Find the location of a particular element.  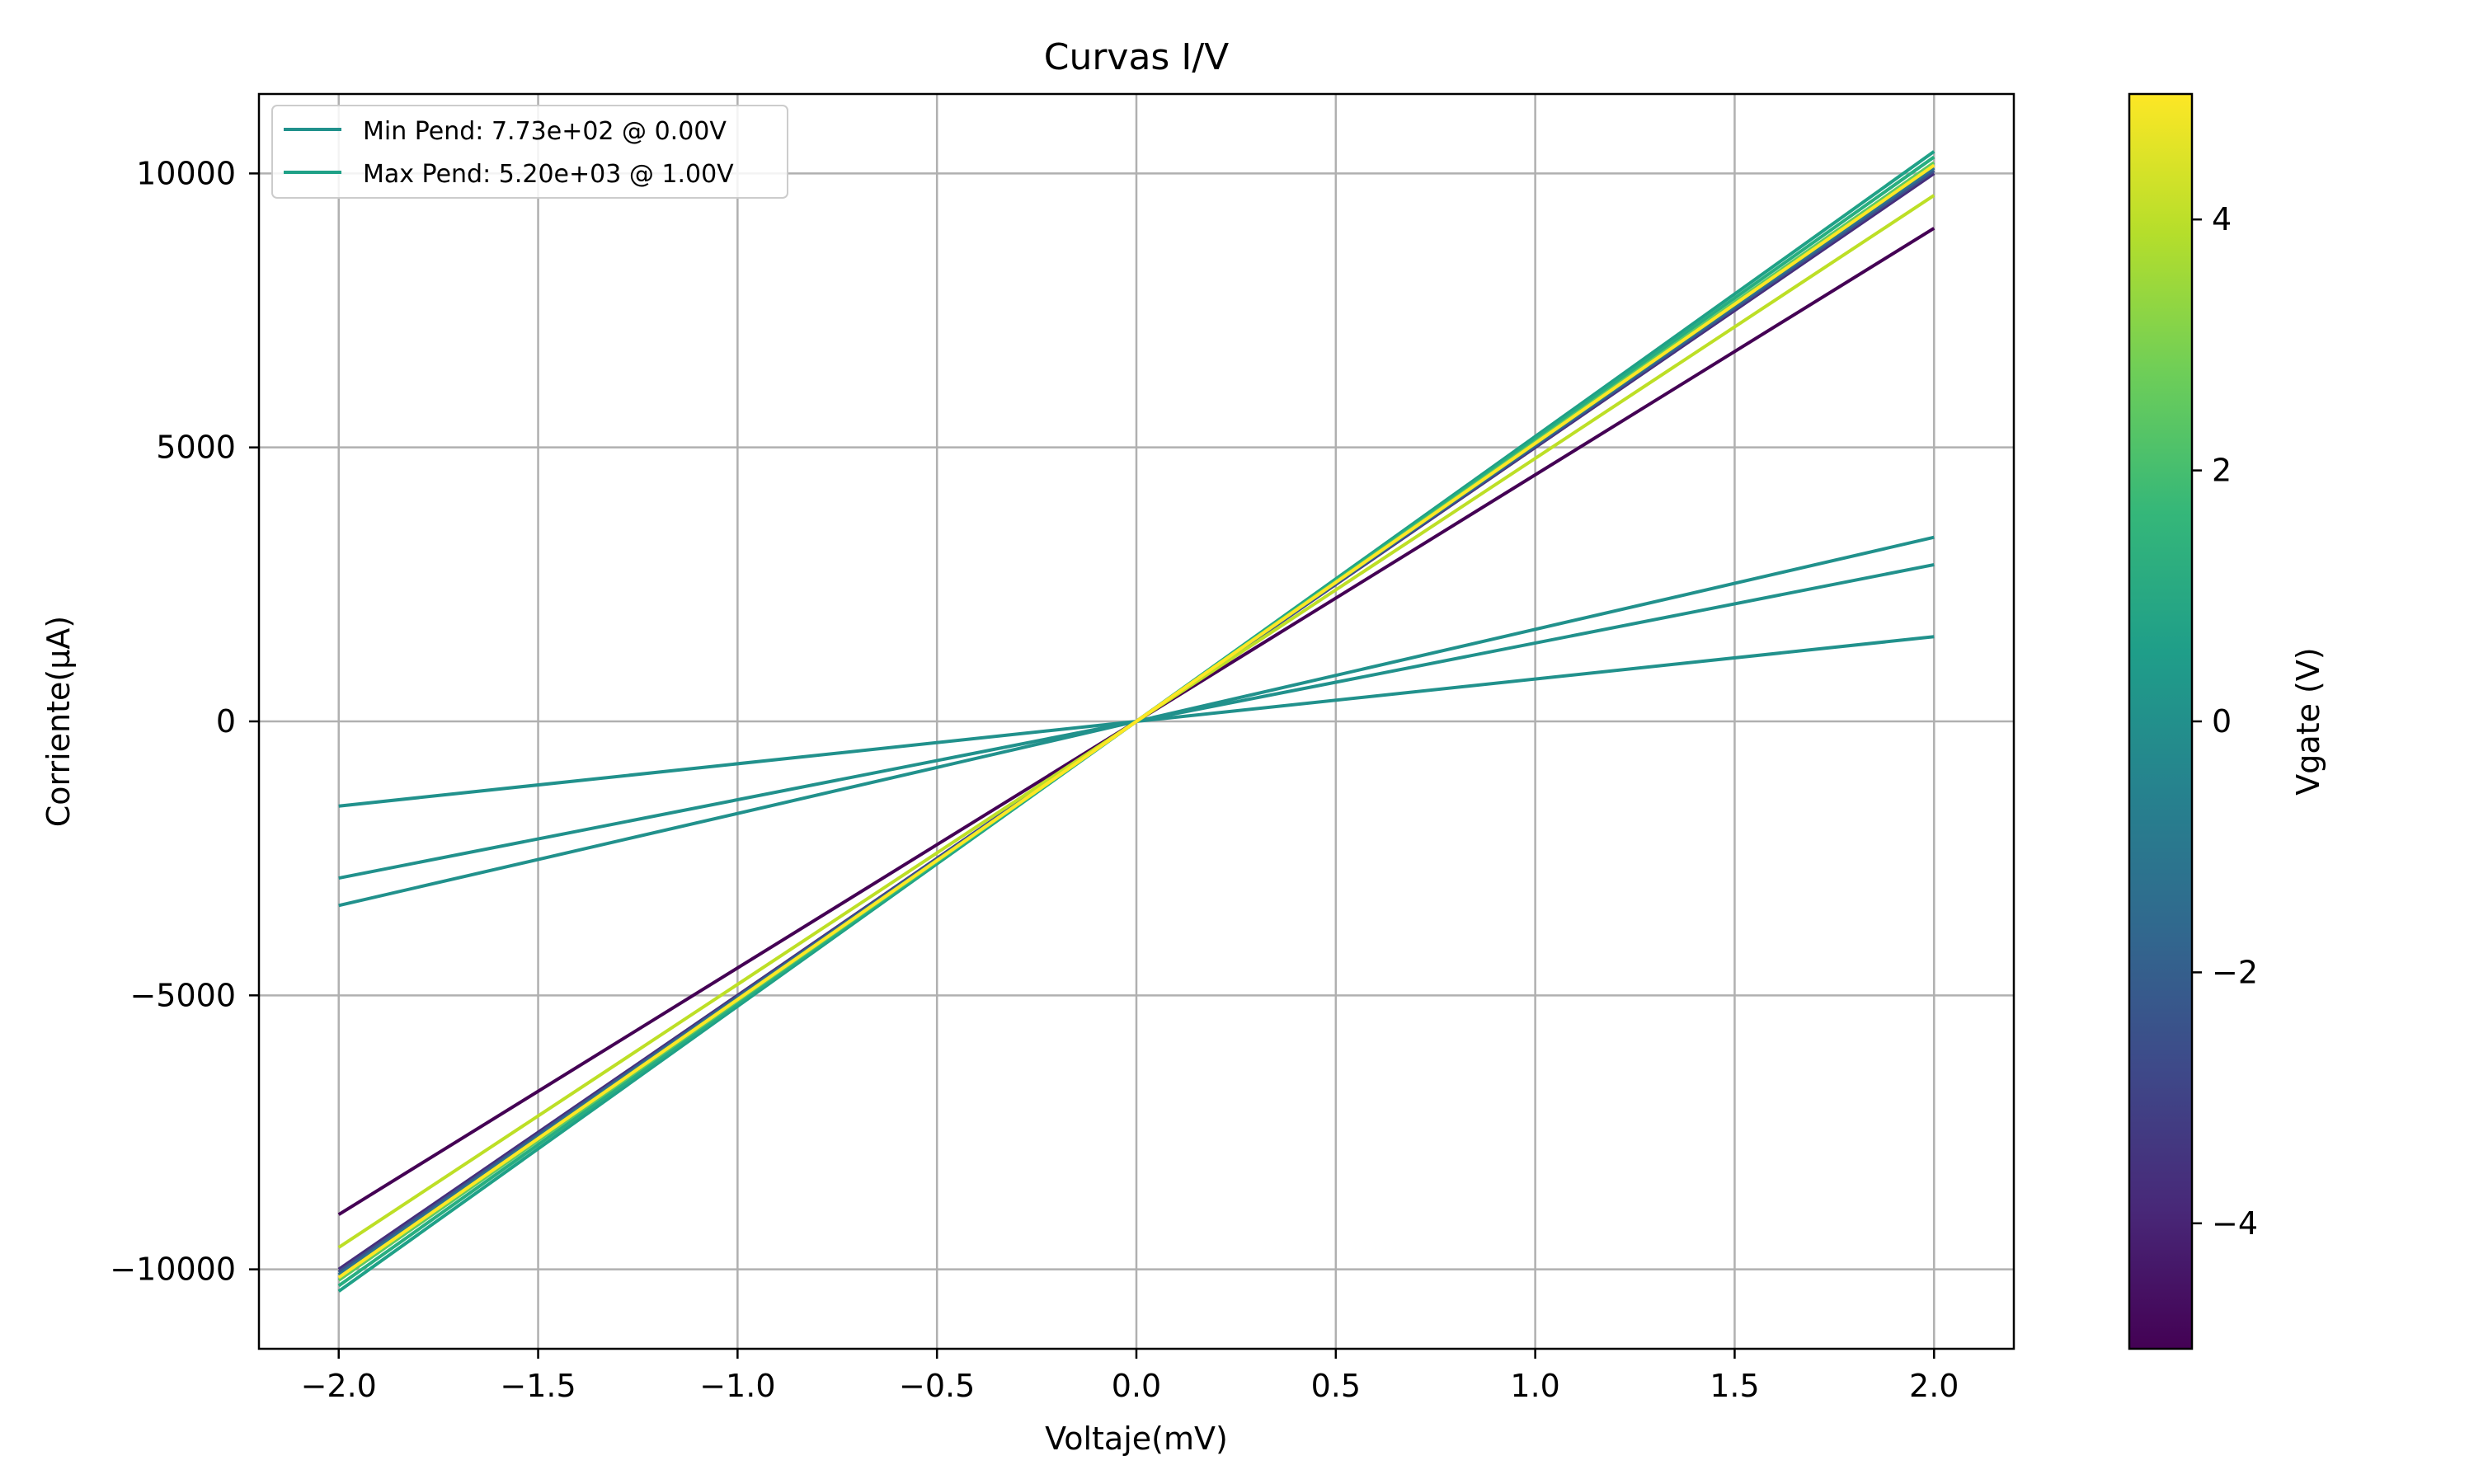

x-tick-label: 1.0 is located at coordinates (1534, 1386).